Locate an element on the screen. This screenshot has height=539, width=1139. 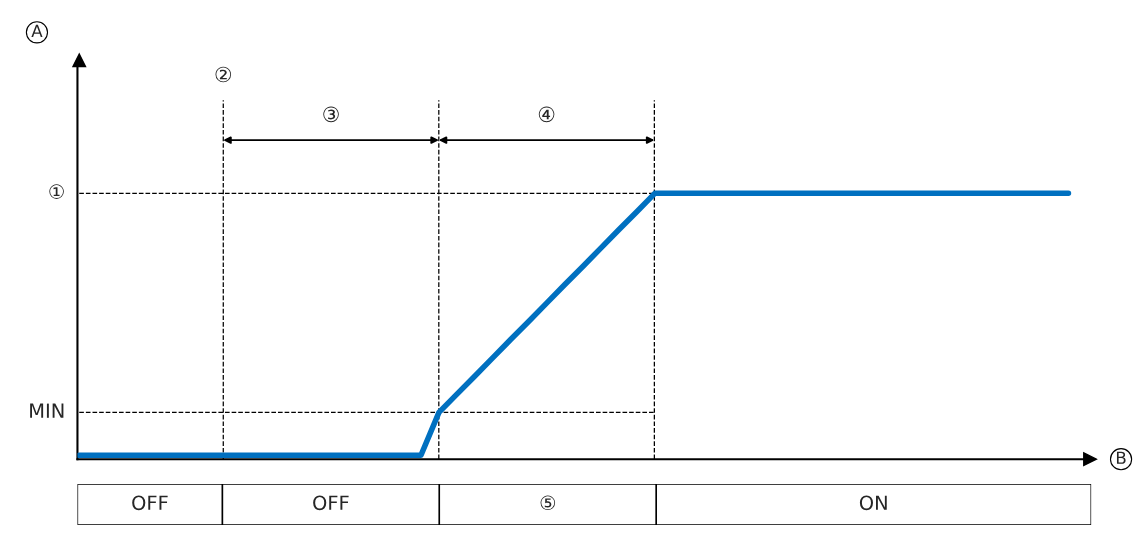
text: ② is located at coordinates (223, 74).